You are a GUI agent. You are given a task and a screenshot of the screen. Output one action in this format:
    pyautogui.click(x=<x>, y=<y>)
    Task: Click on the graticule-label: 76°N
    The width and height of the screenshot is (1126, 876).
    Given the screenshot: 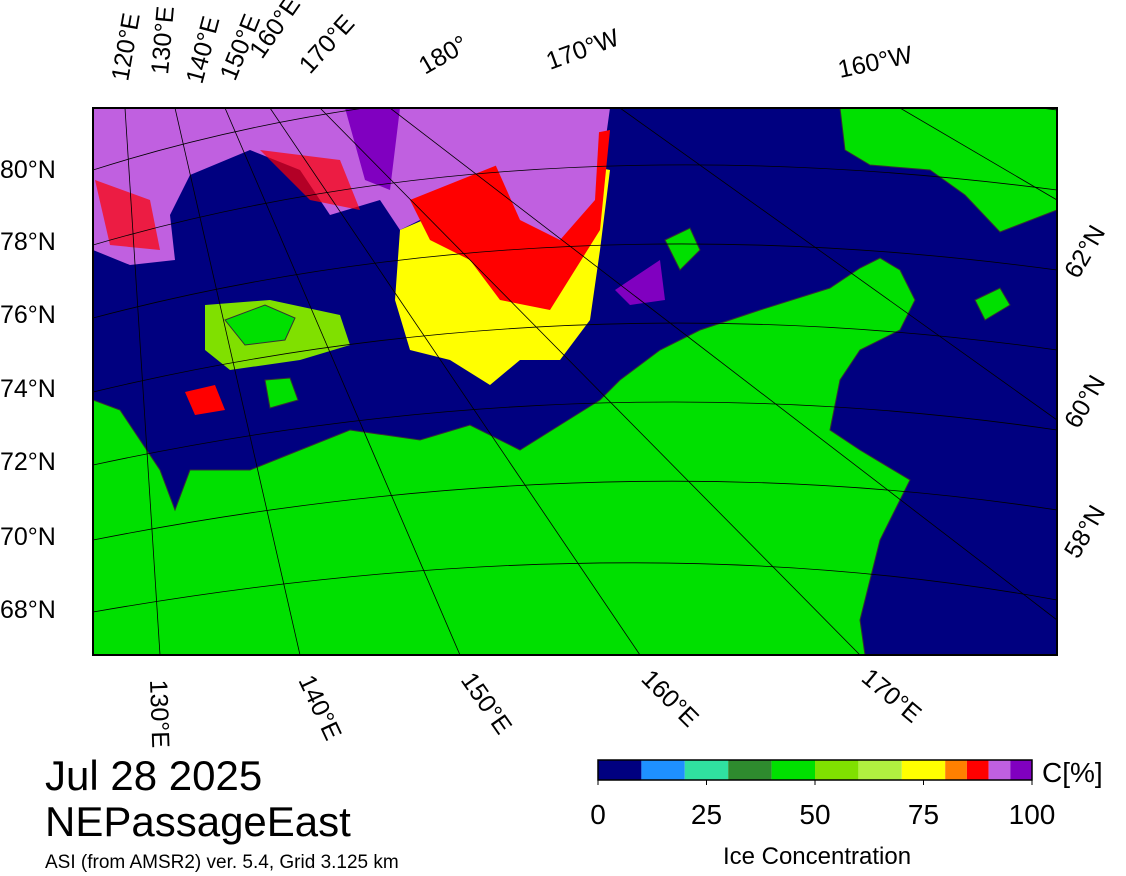 What is the action you would take?
    pyautogui.click(x=28, y=315)
    